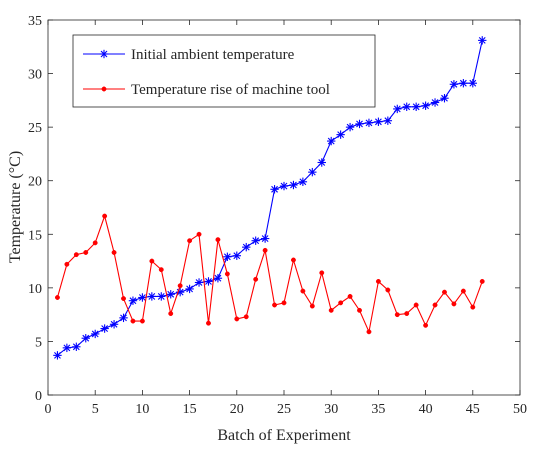 The width and height of the screenshot is (550, 458). What do you see at coordinates (38, 396) in the screenshot?
I see `y-tick-label: 0` at bounding box center [38, 396].